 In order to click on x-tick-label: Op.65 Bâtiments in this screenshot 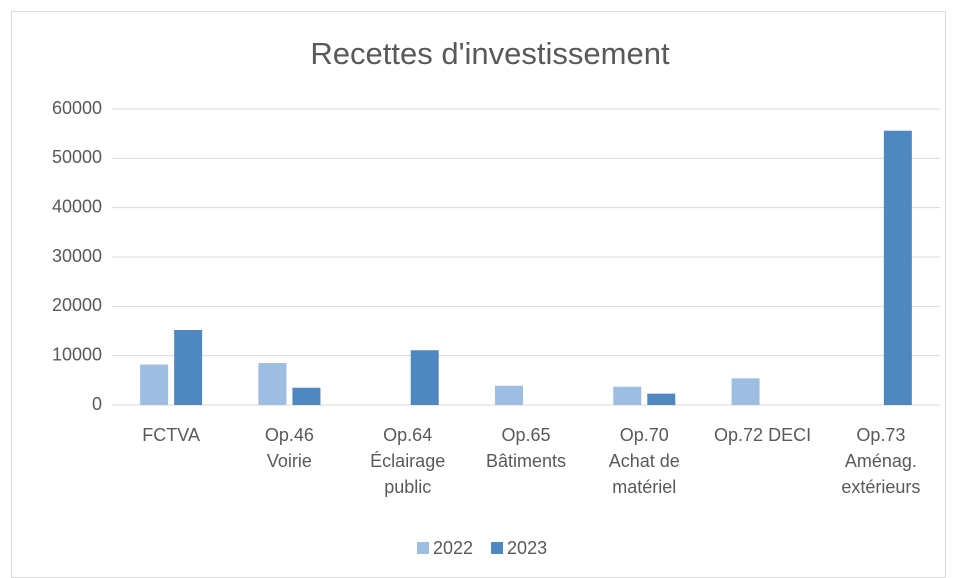, I will do `click(525, 448)`.